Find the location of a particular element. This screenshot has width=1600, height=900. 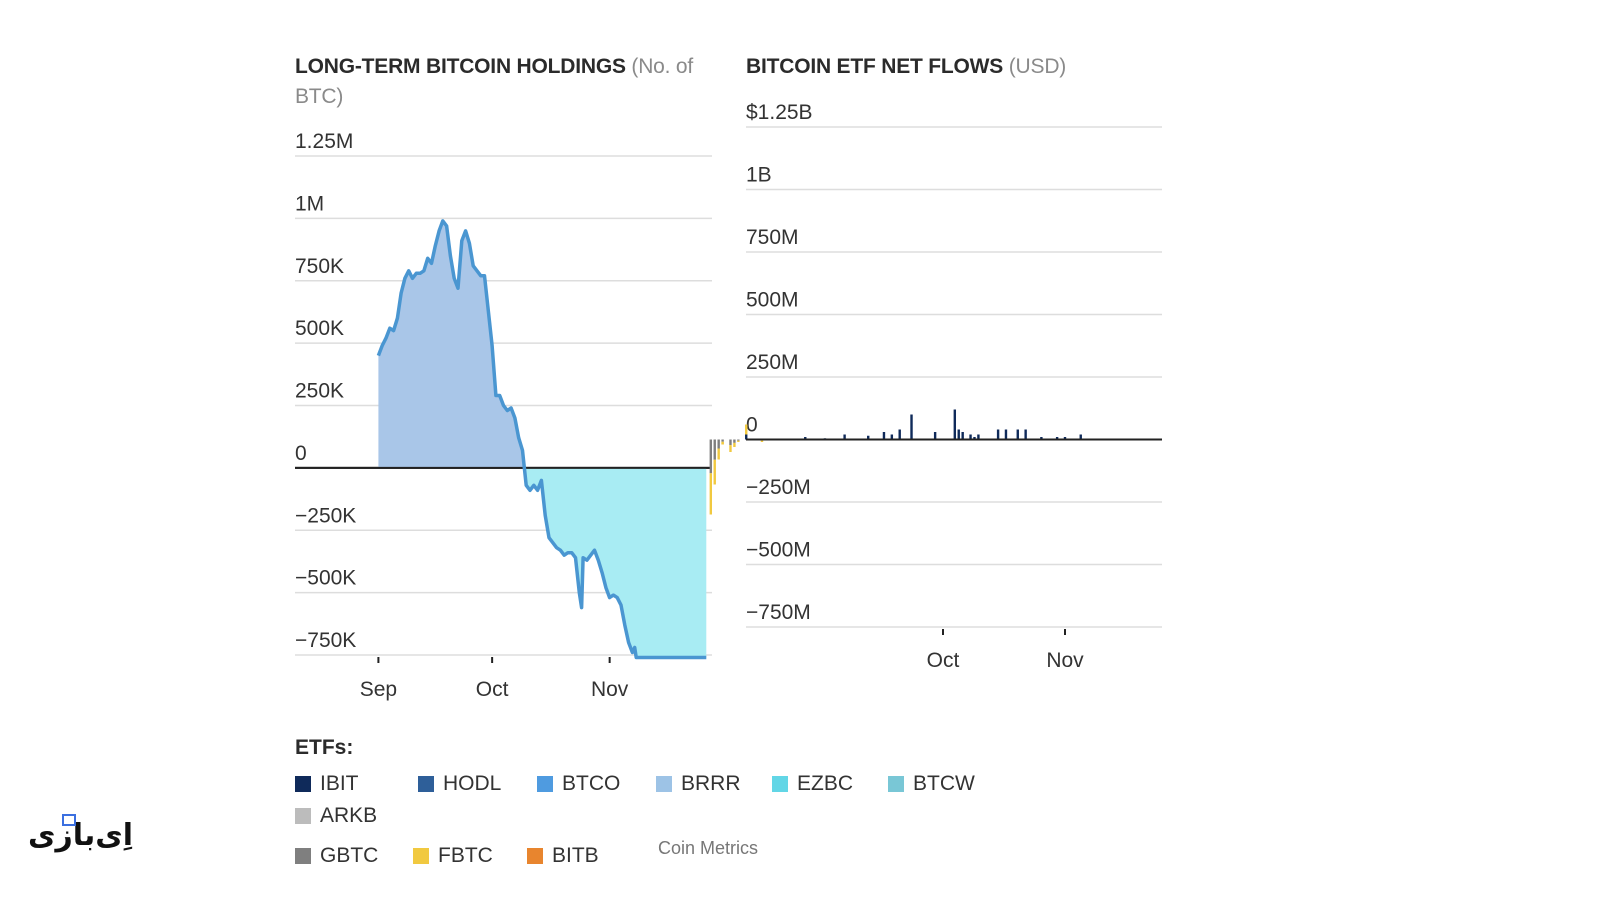

legend-label: EZBC is located at coordinates (825, 783).